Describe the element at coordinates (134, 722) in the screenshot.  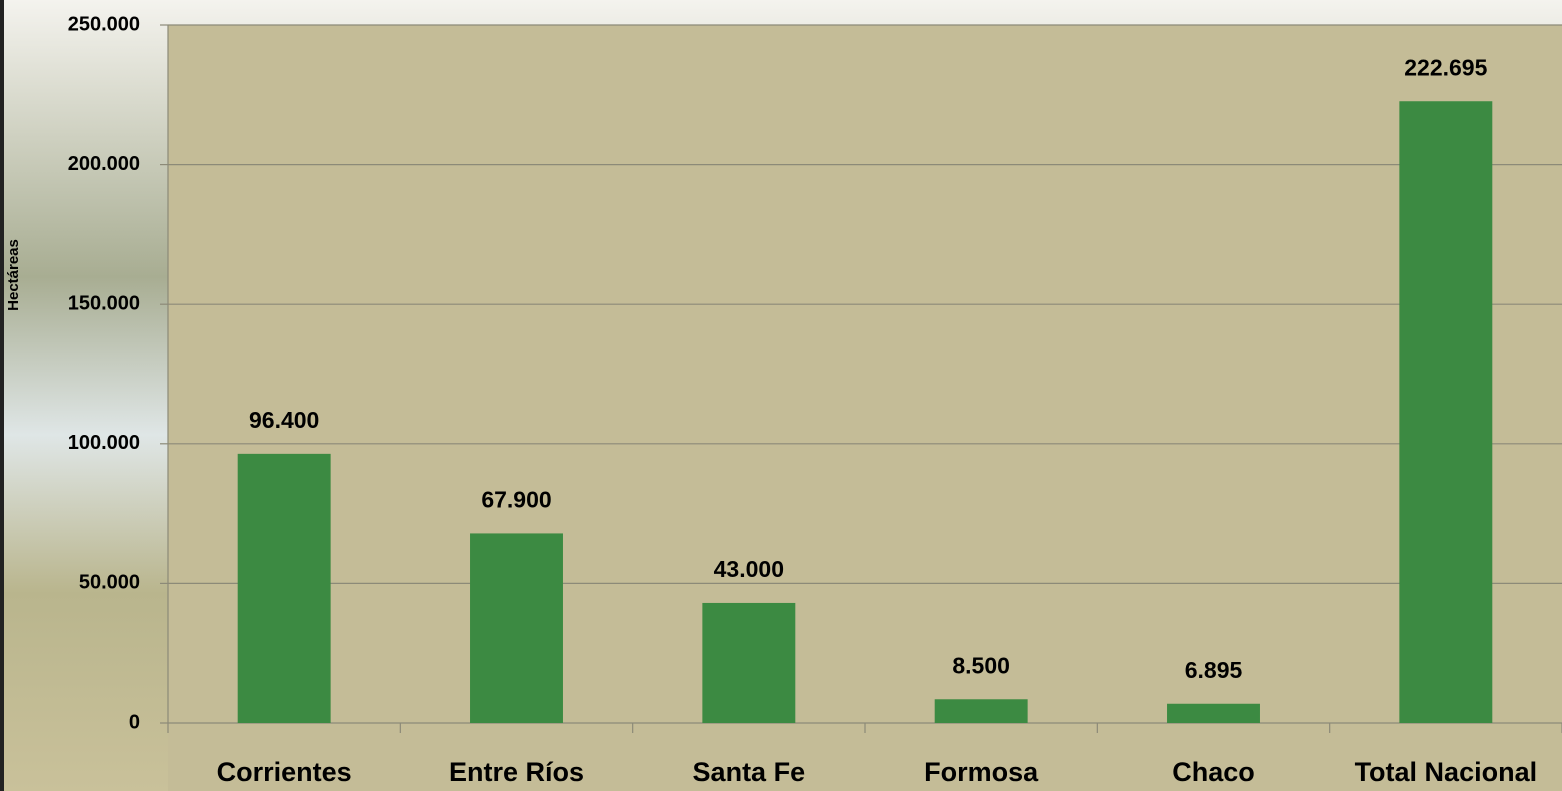
I see `y-tick-label: 0` at that location.